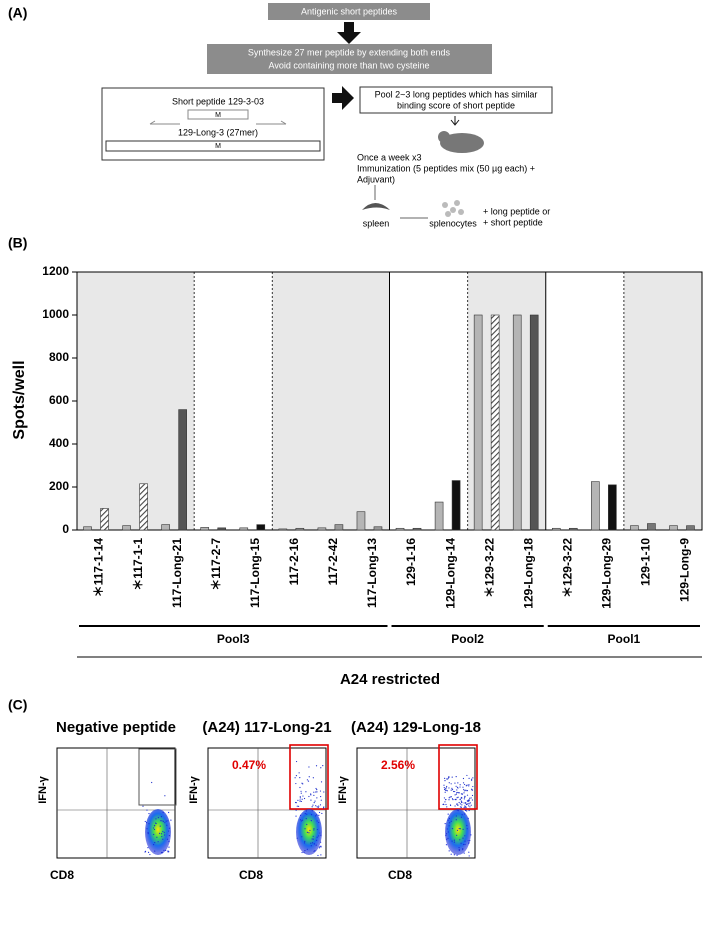  What do you see at coordinates (59, 357) in the screenshot?
I see `y-tick-label: 800` at bounding box center [59, 357].